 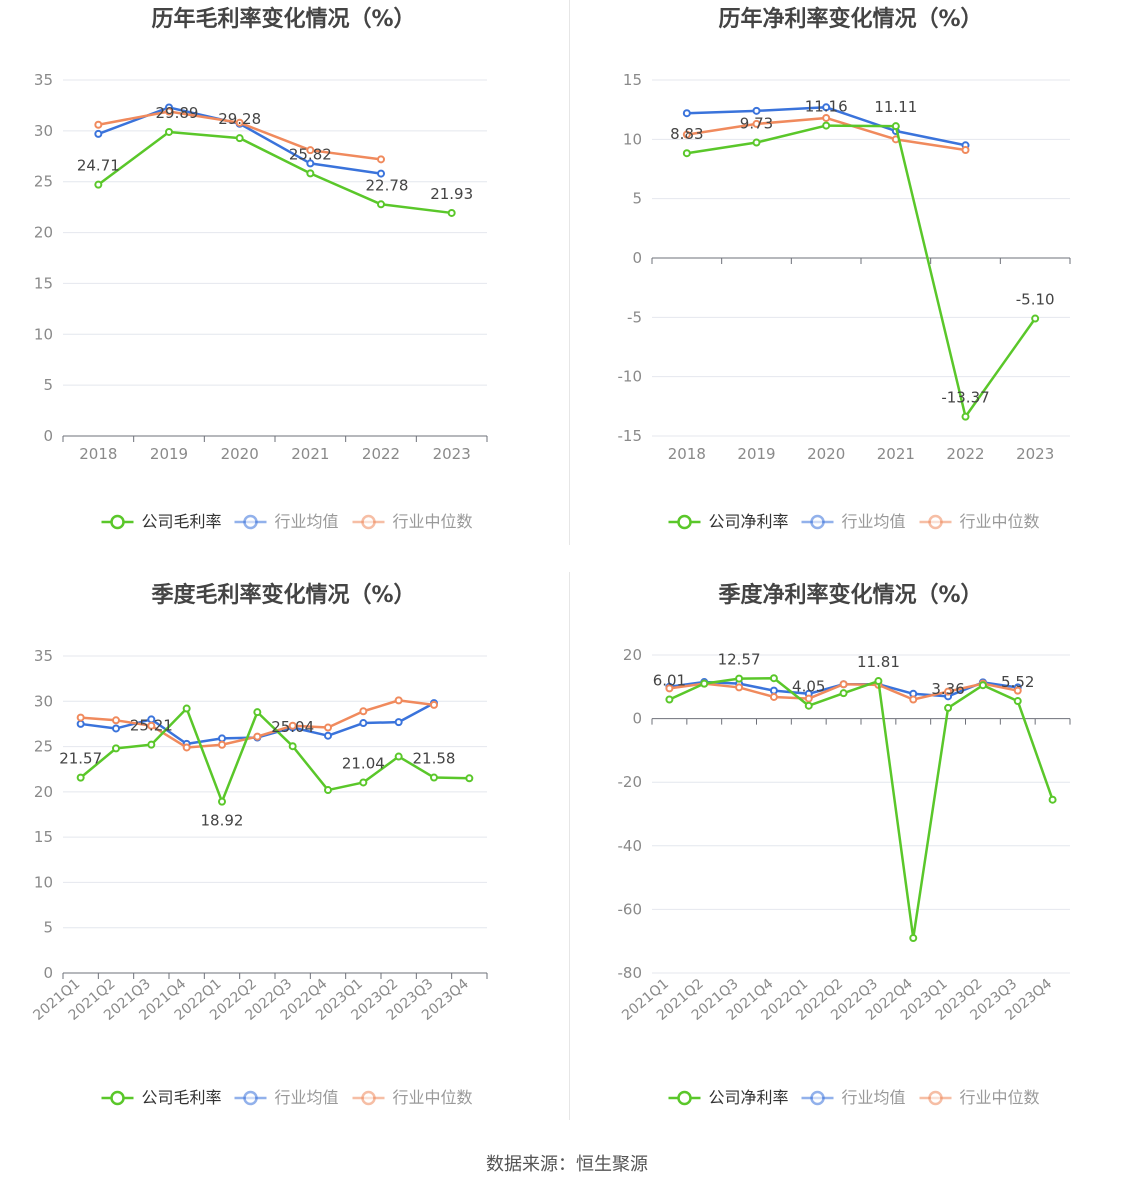 I want to click on y-tick-label: 15, so click(x=632, y=80).